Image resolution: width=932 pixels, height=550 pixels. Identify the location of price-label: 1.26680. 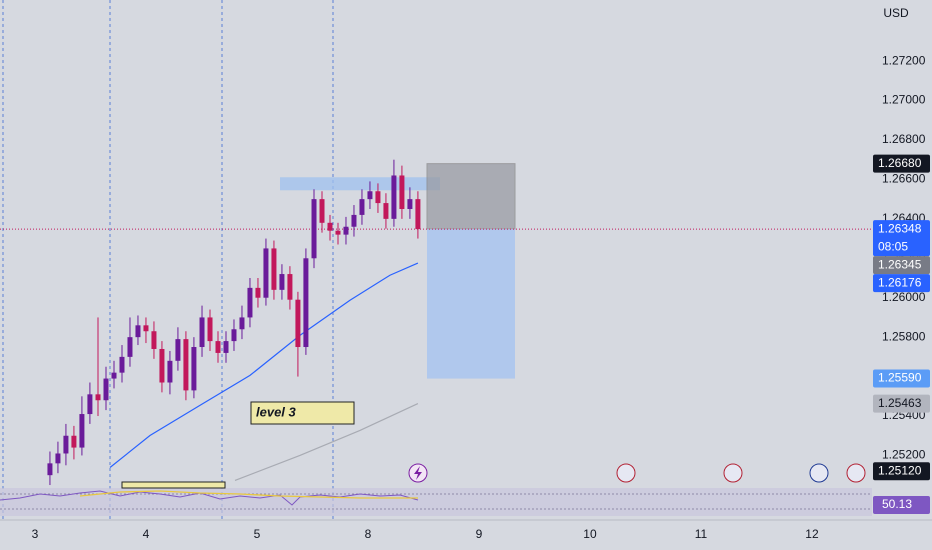
(900, 163).